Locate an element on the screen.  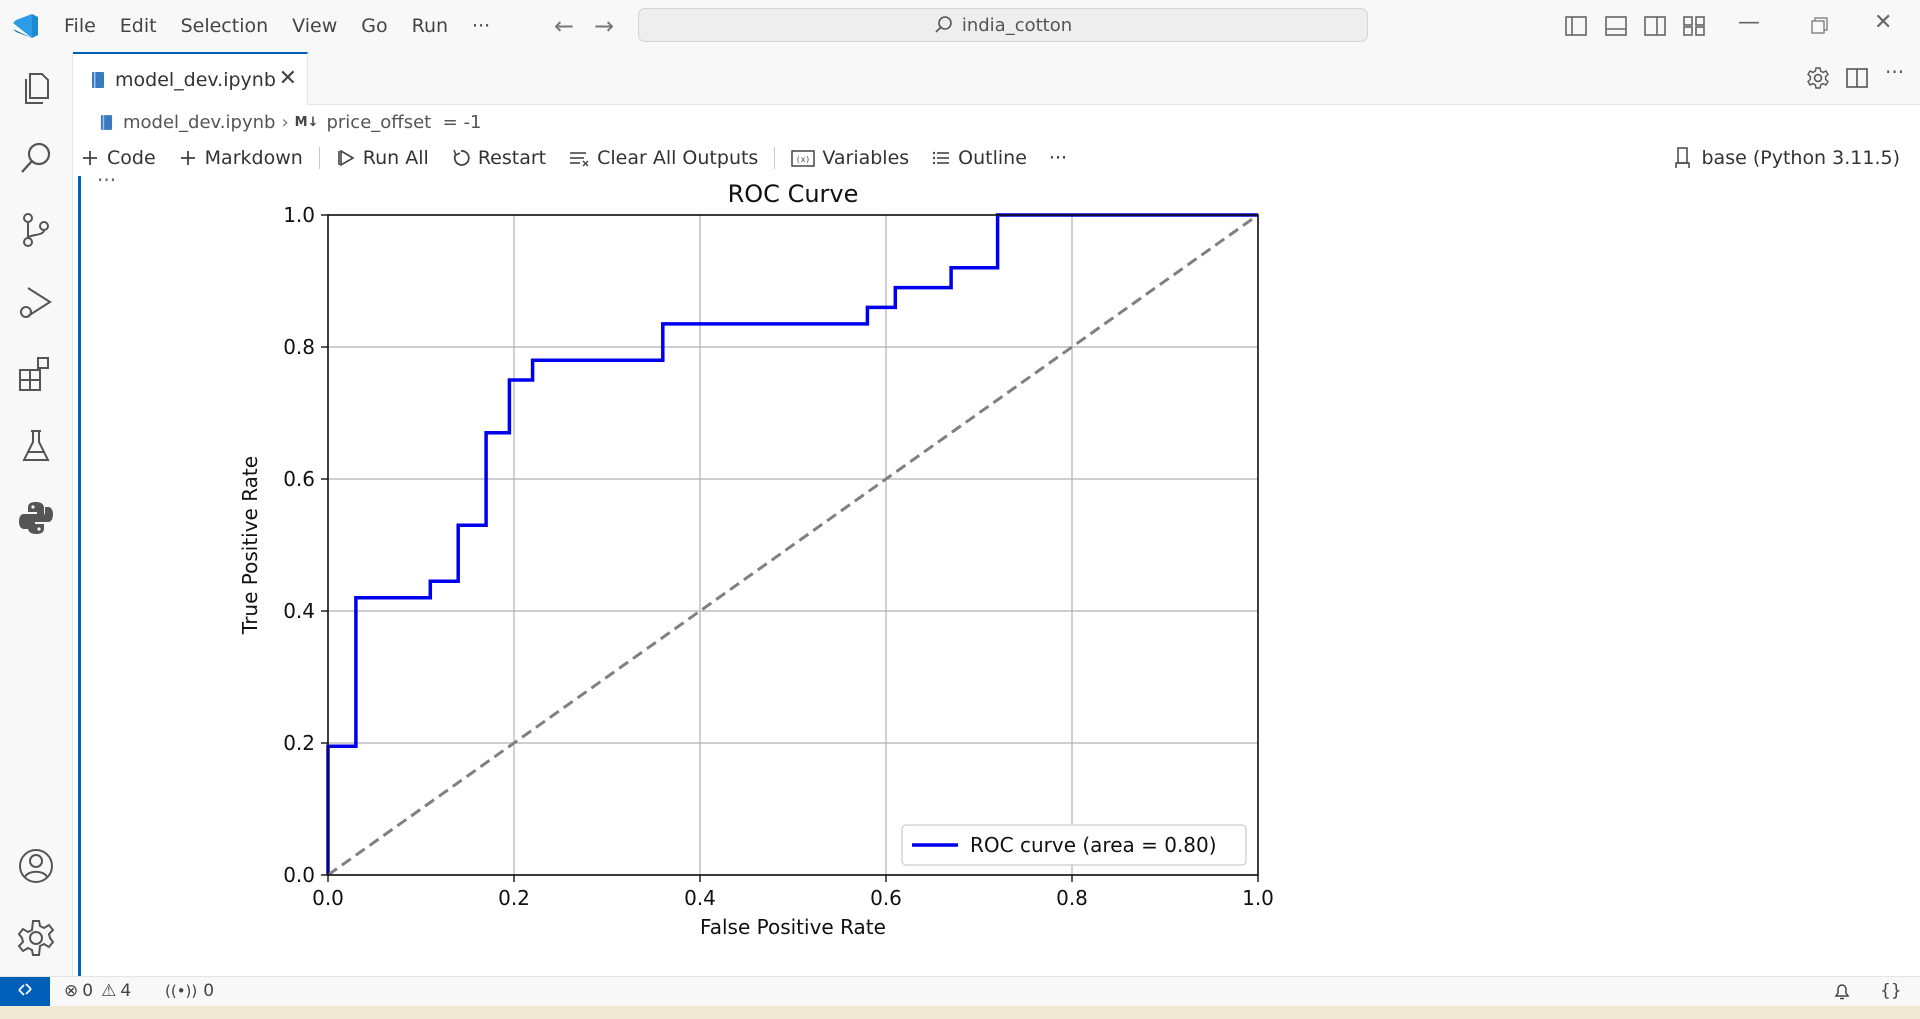
restore-icon is located at coordinates (1819, 26).